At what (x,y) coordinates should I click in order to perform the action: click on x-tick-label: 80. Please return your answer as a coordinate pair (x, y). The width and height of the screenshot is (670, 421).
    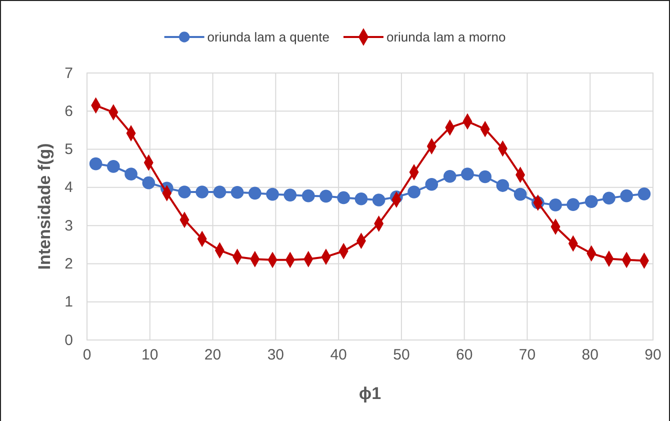
    Looking at the image, I should click on (590, 355).